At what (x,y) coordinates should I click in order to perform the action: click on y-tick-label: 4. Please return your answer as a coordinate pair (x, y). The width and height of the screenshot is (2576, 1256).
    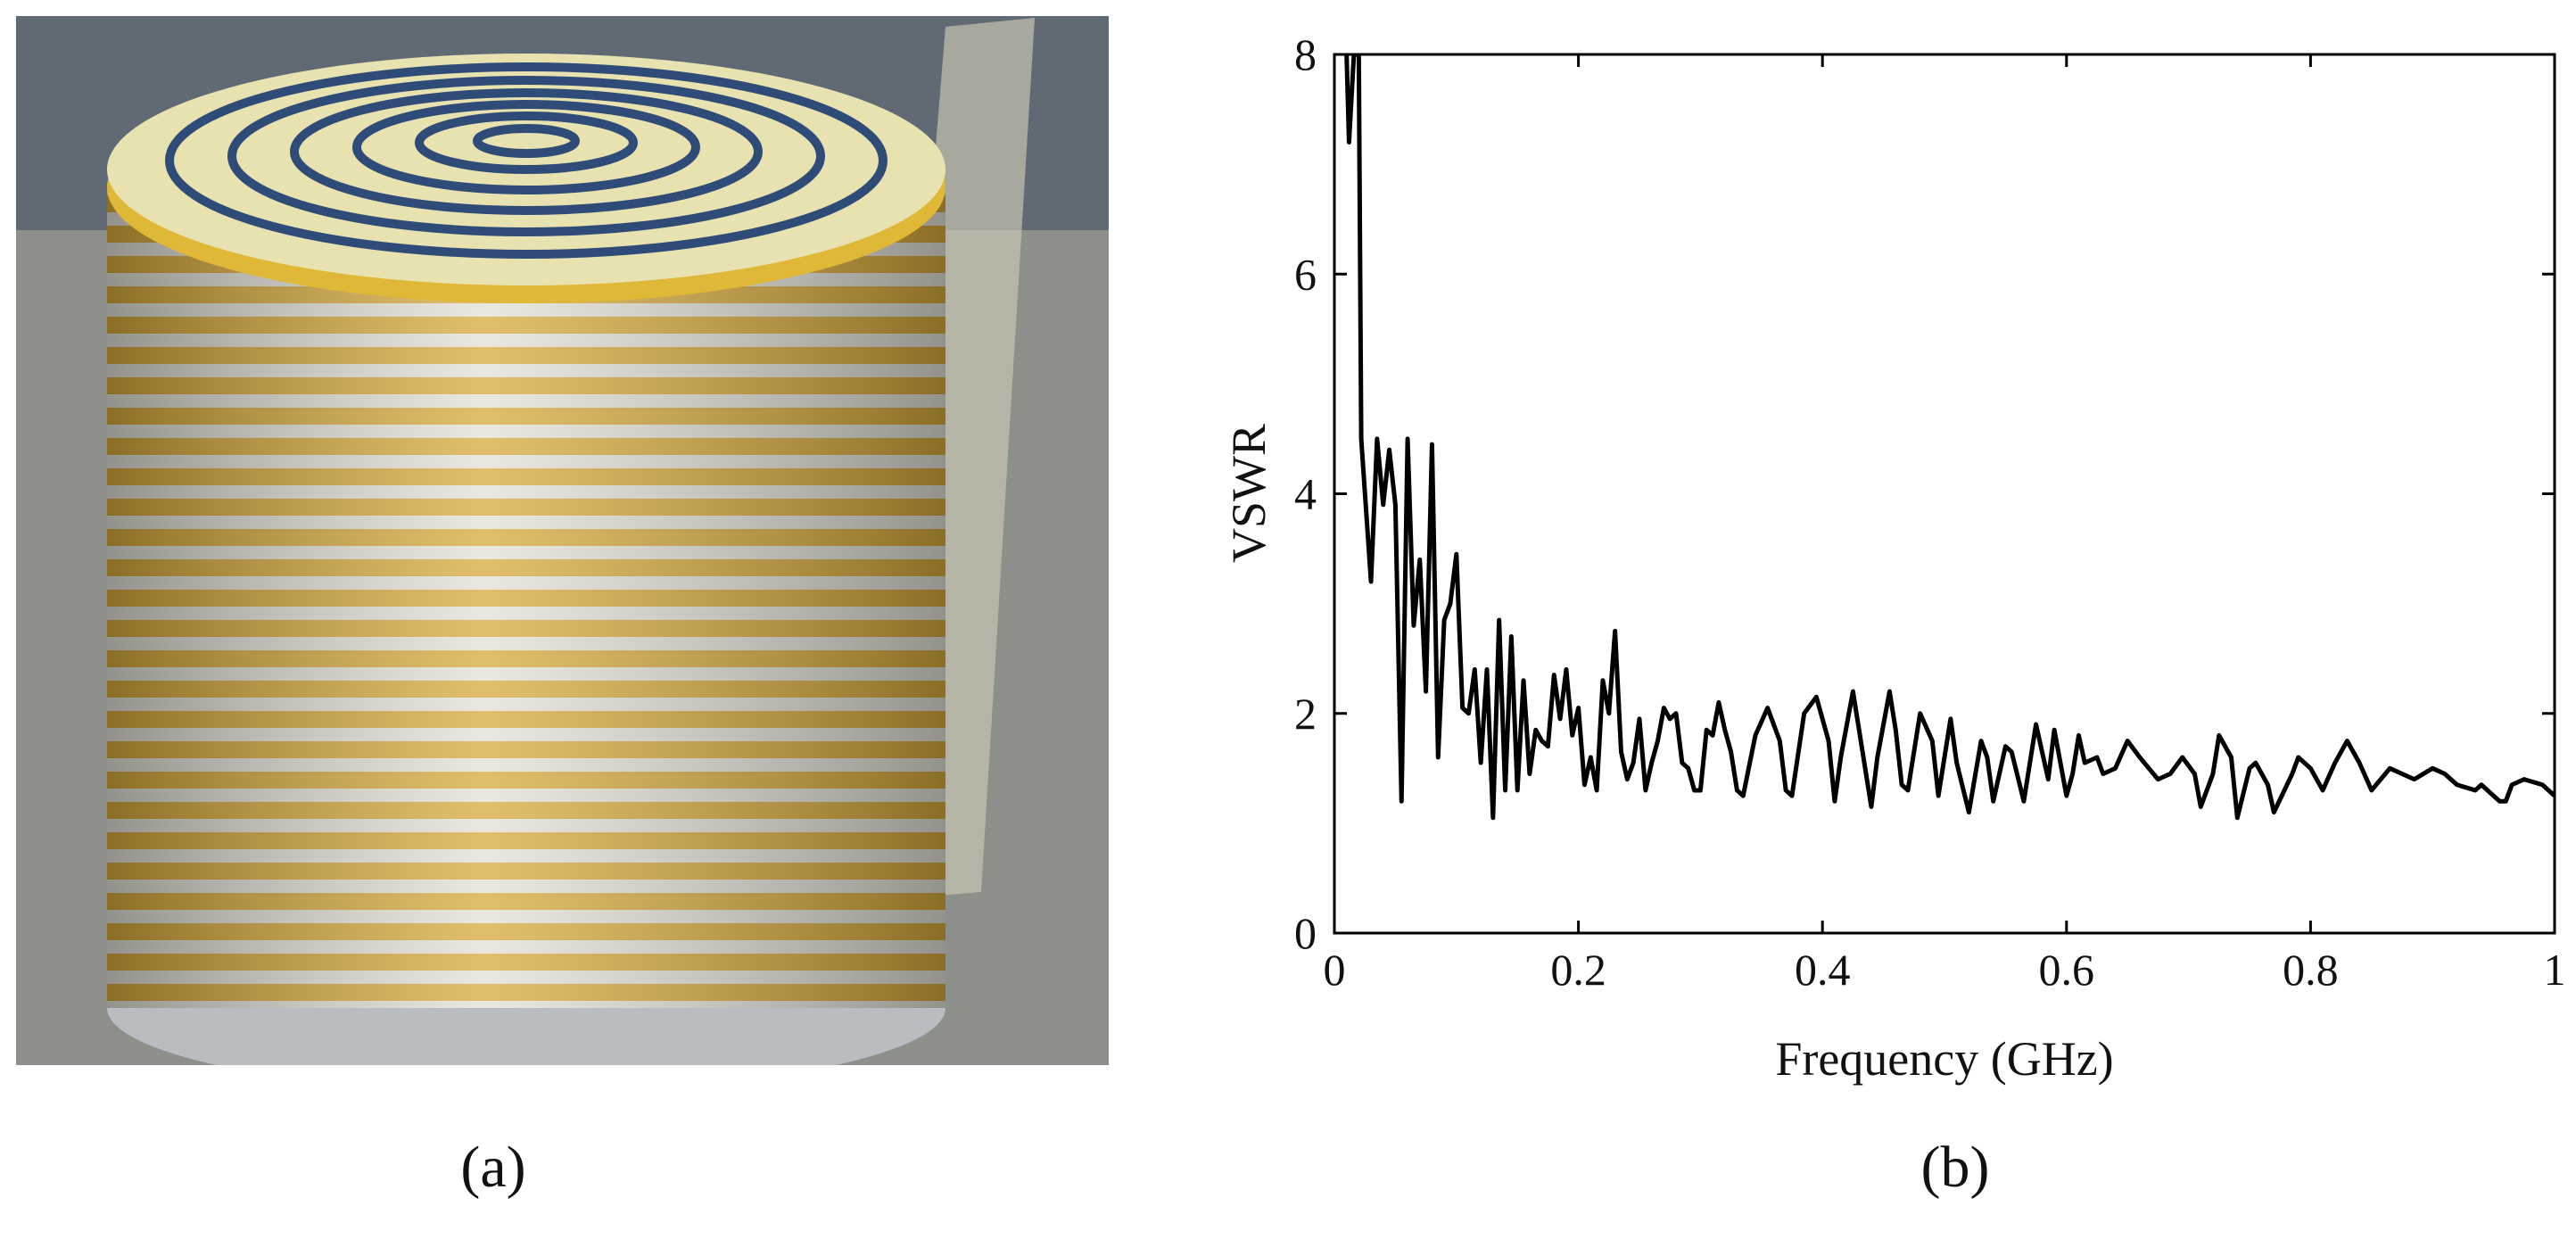
    Looking at the image, I should click on (1306, 494).